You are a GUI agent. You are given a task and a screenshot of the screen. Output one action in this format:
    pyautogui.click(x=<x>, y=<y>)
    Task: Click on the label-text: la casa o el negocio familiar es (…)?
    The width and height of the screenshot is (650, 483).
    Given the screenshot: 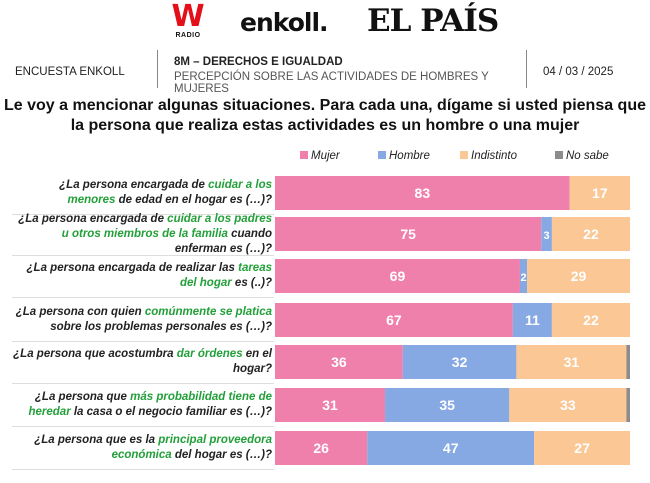 What is the action you would take?
    pyautogui.click(x=171, y=412)
    